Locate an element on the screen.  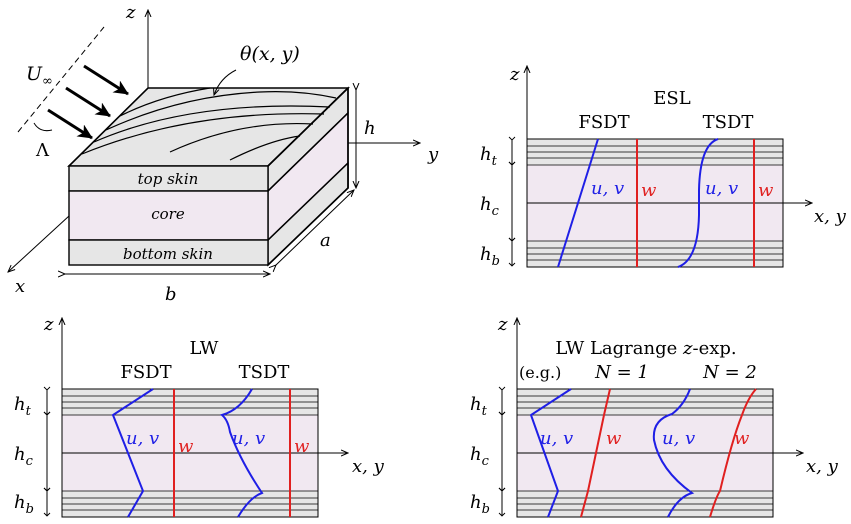
lag-n2-label: N = 2 is located at coordinates (729, 372).